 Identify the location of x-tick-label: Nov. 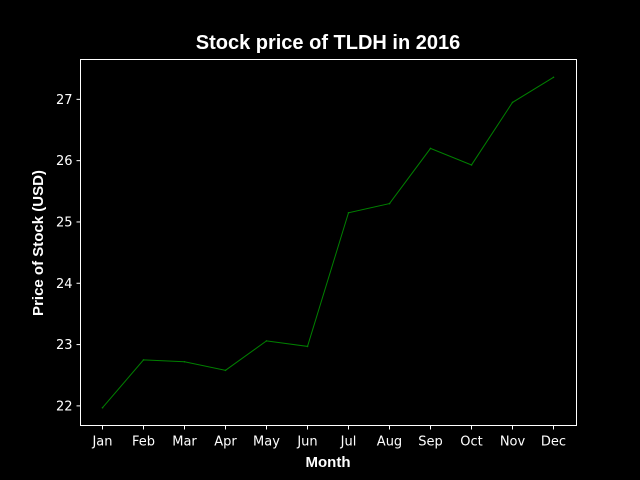
(513, 442).